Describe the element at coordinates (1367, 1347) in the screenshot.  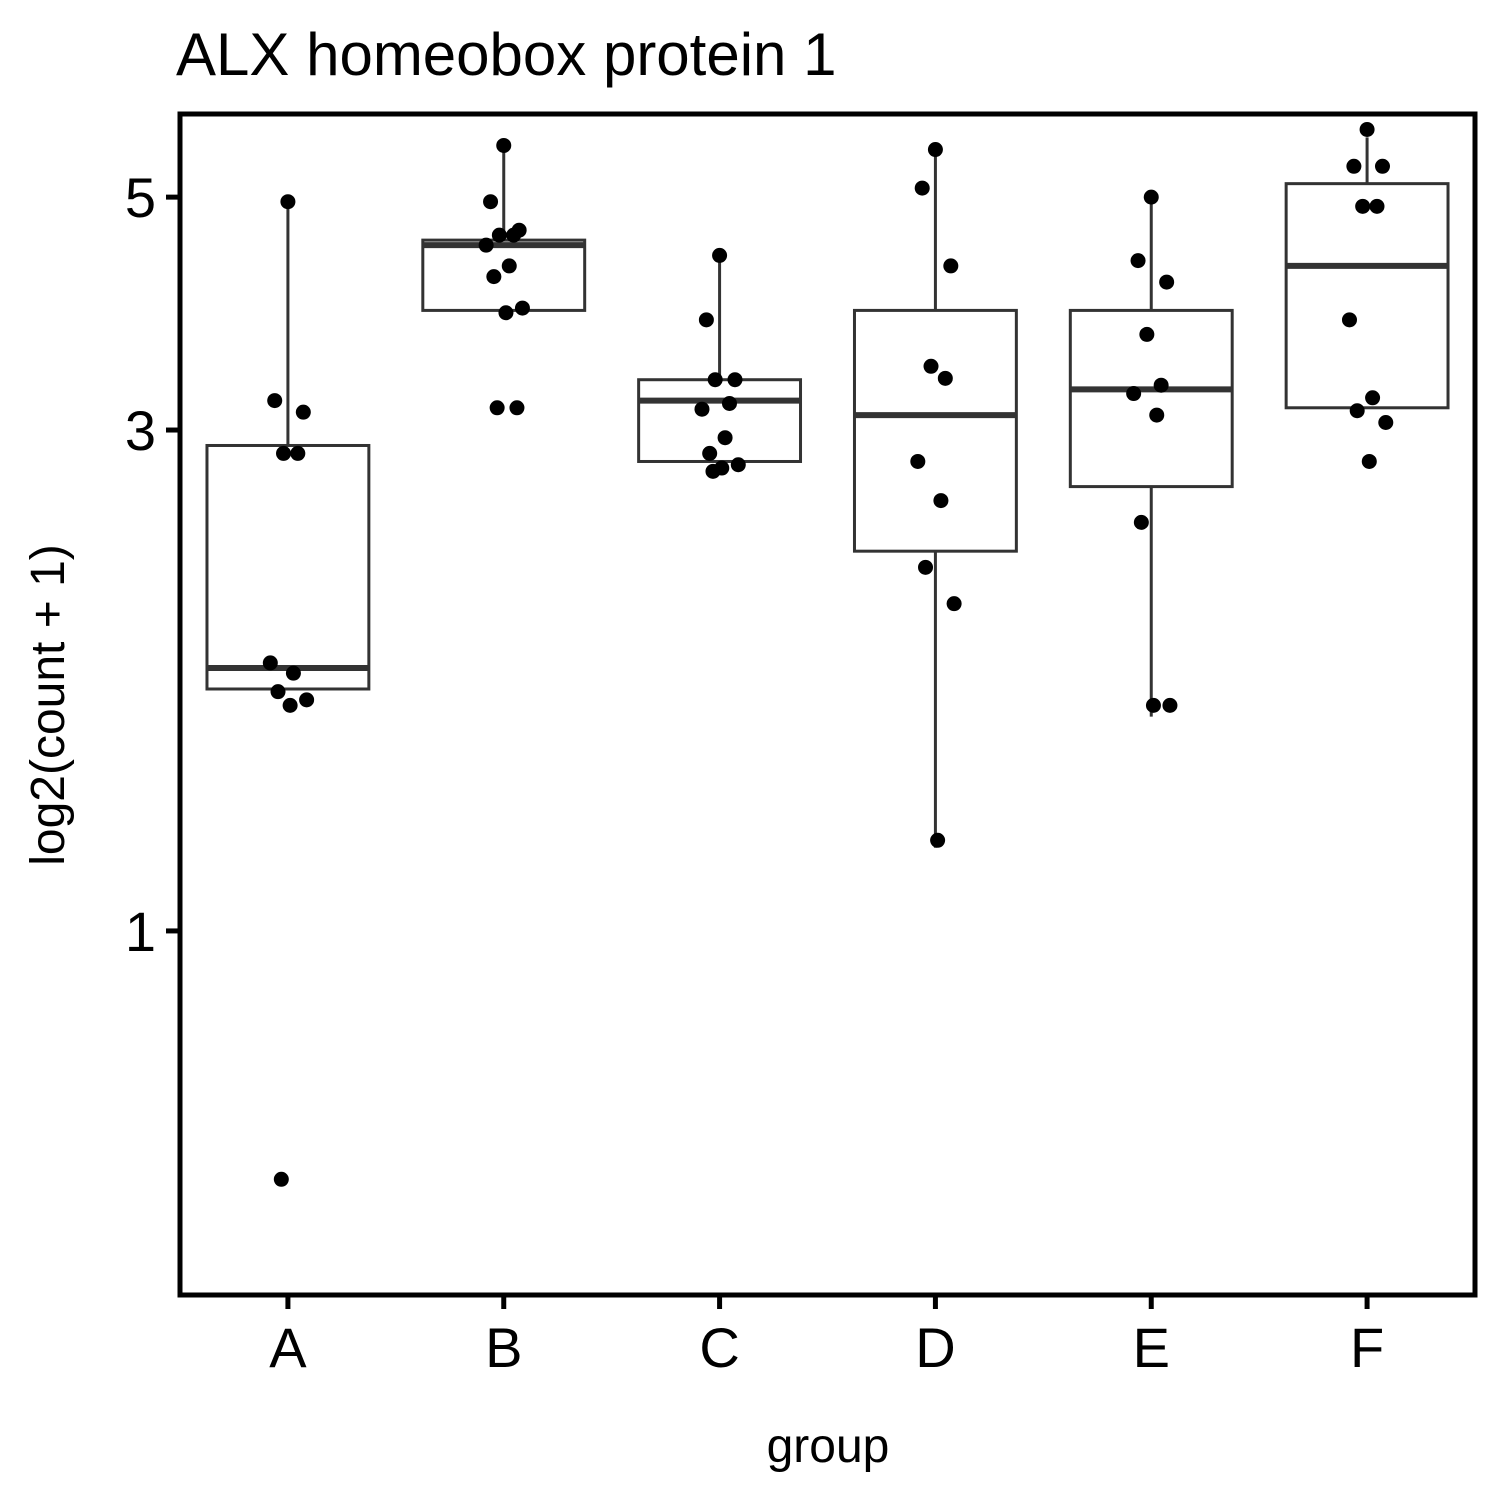
I see `x-tick-label: F` at that location.